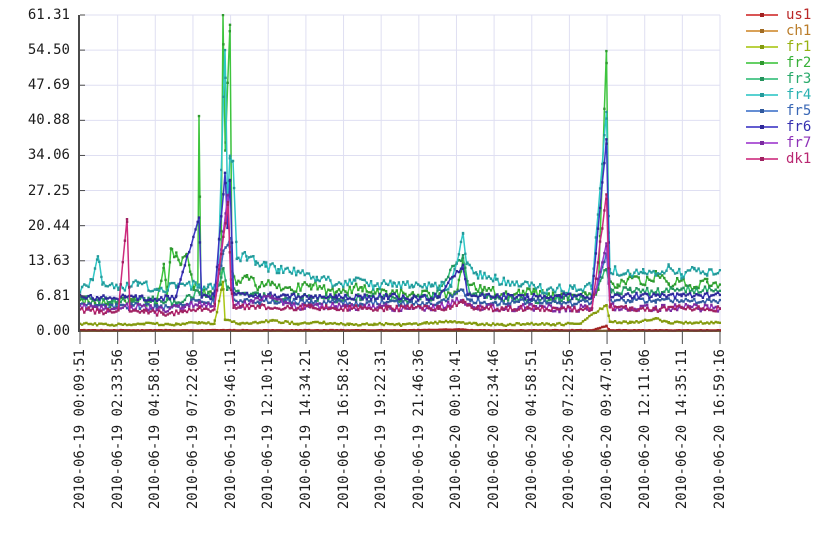 The image size is (840, 560). I want to click on x-tick-label-text: 2010-06-20 07:22:56, so click(569, 429).